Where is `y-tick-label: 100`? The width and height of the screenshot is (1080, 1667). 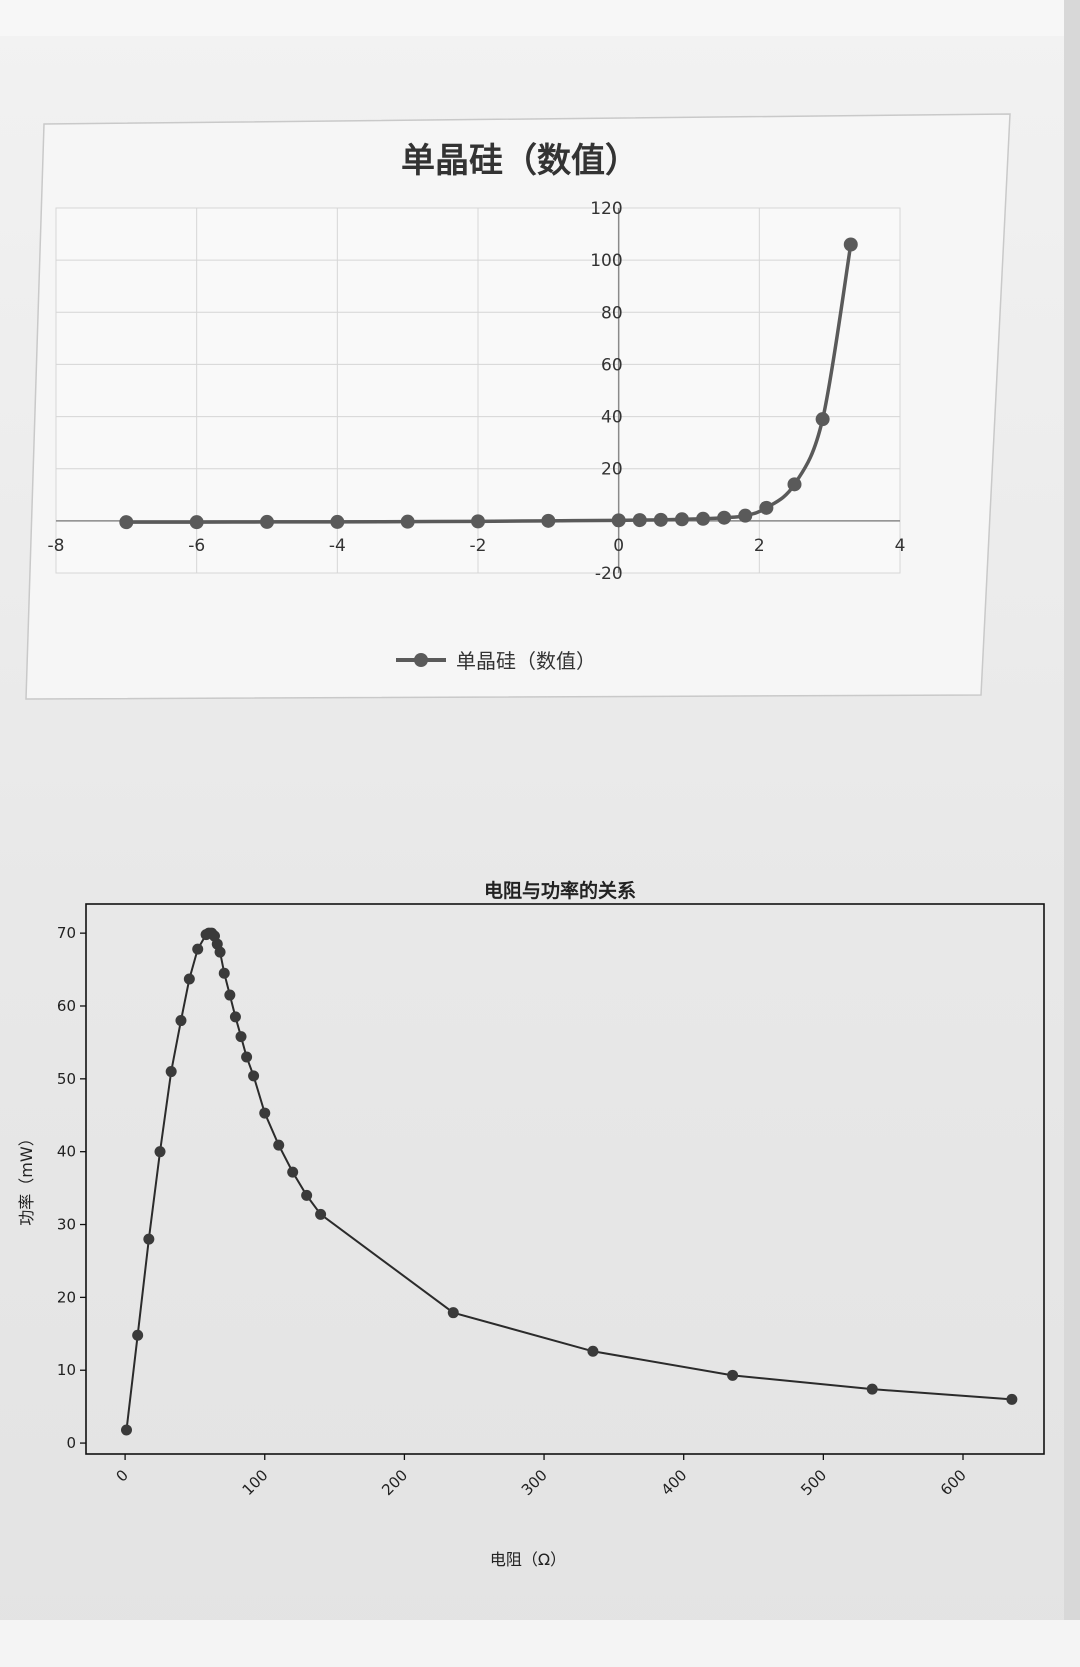 y-tick-label: 100 is located at coordinates (606, 261).